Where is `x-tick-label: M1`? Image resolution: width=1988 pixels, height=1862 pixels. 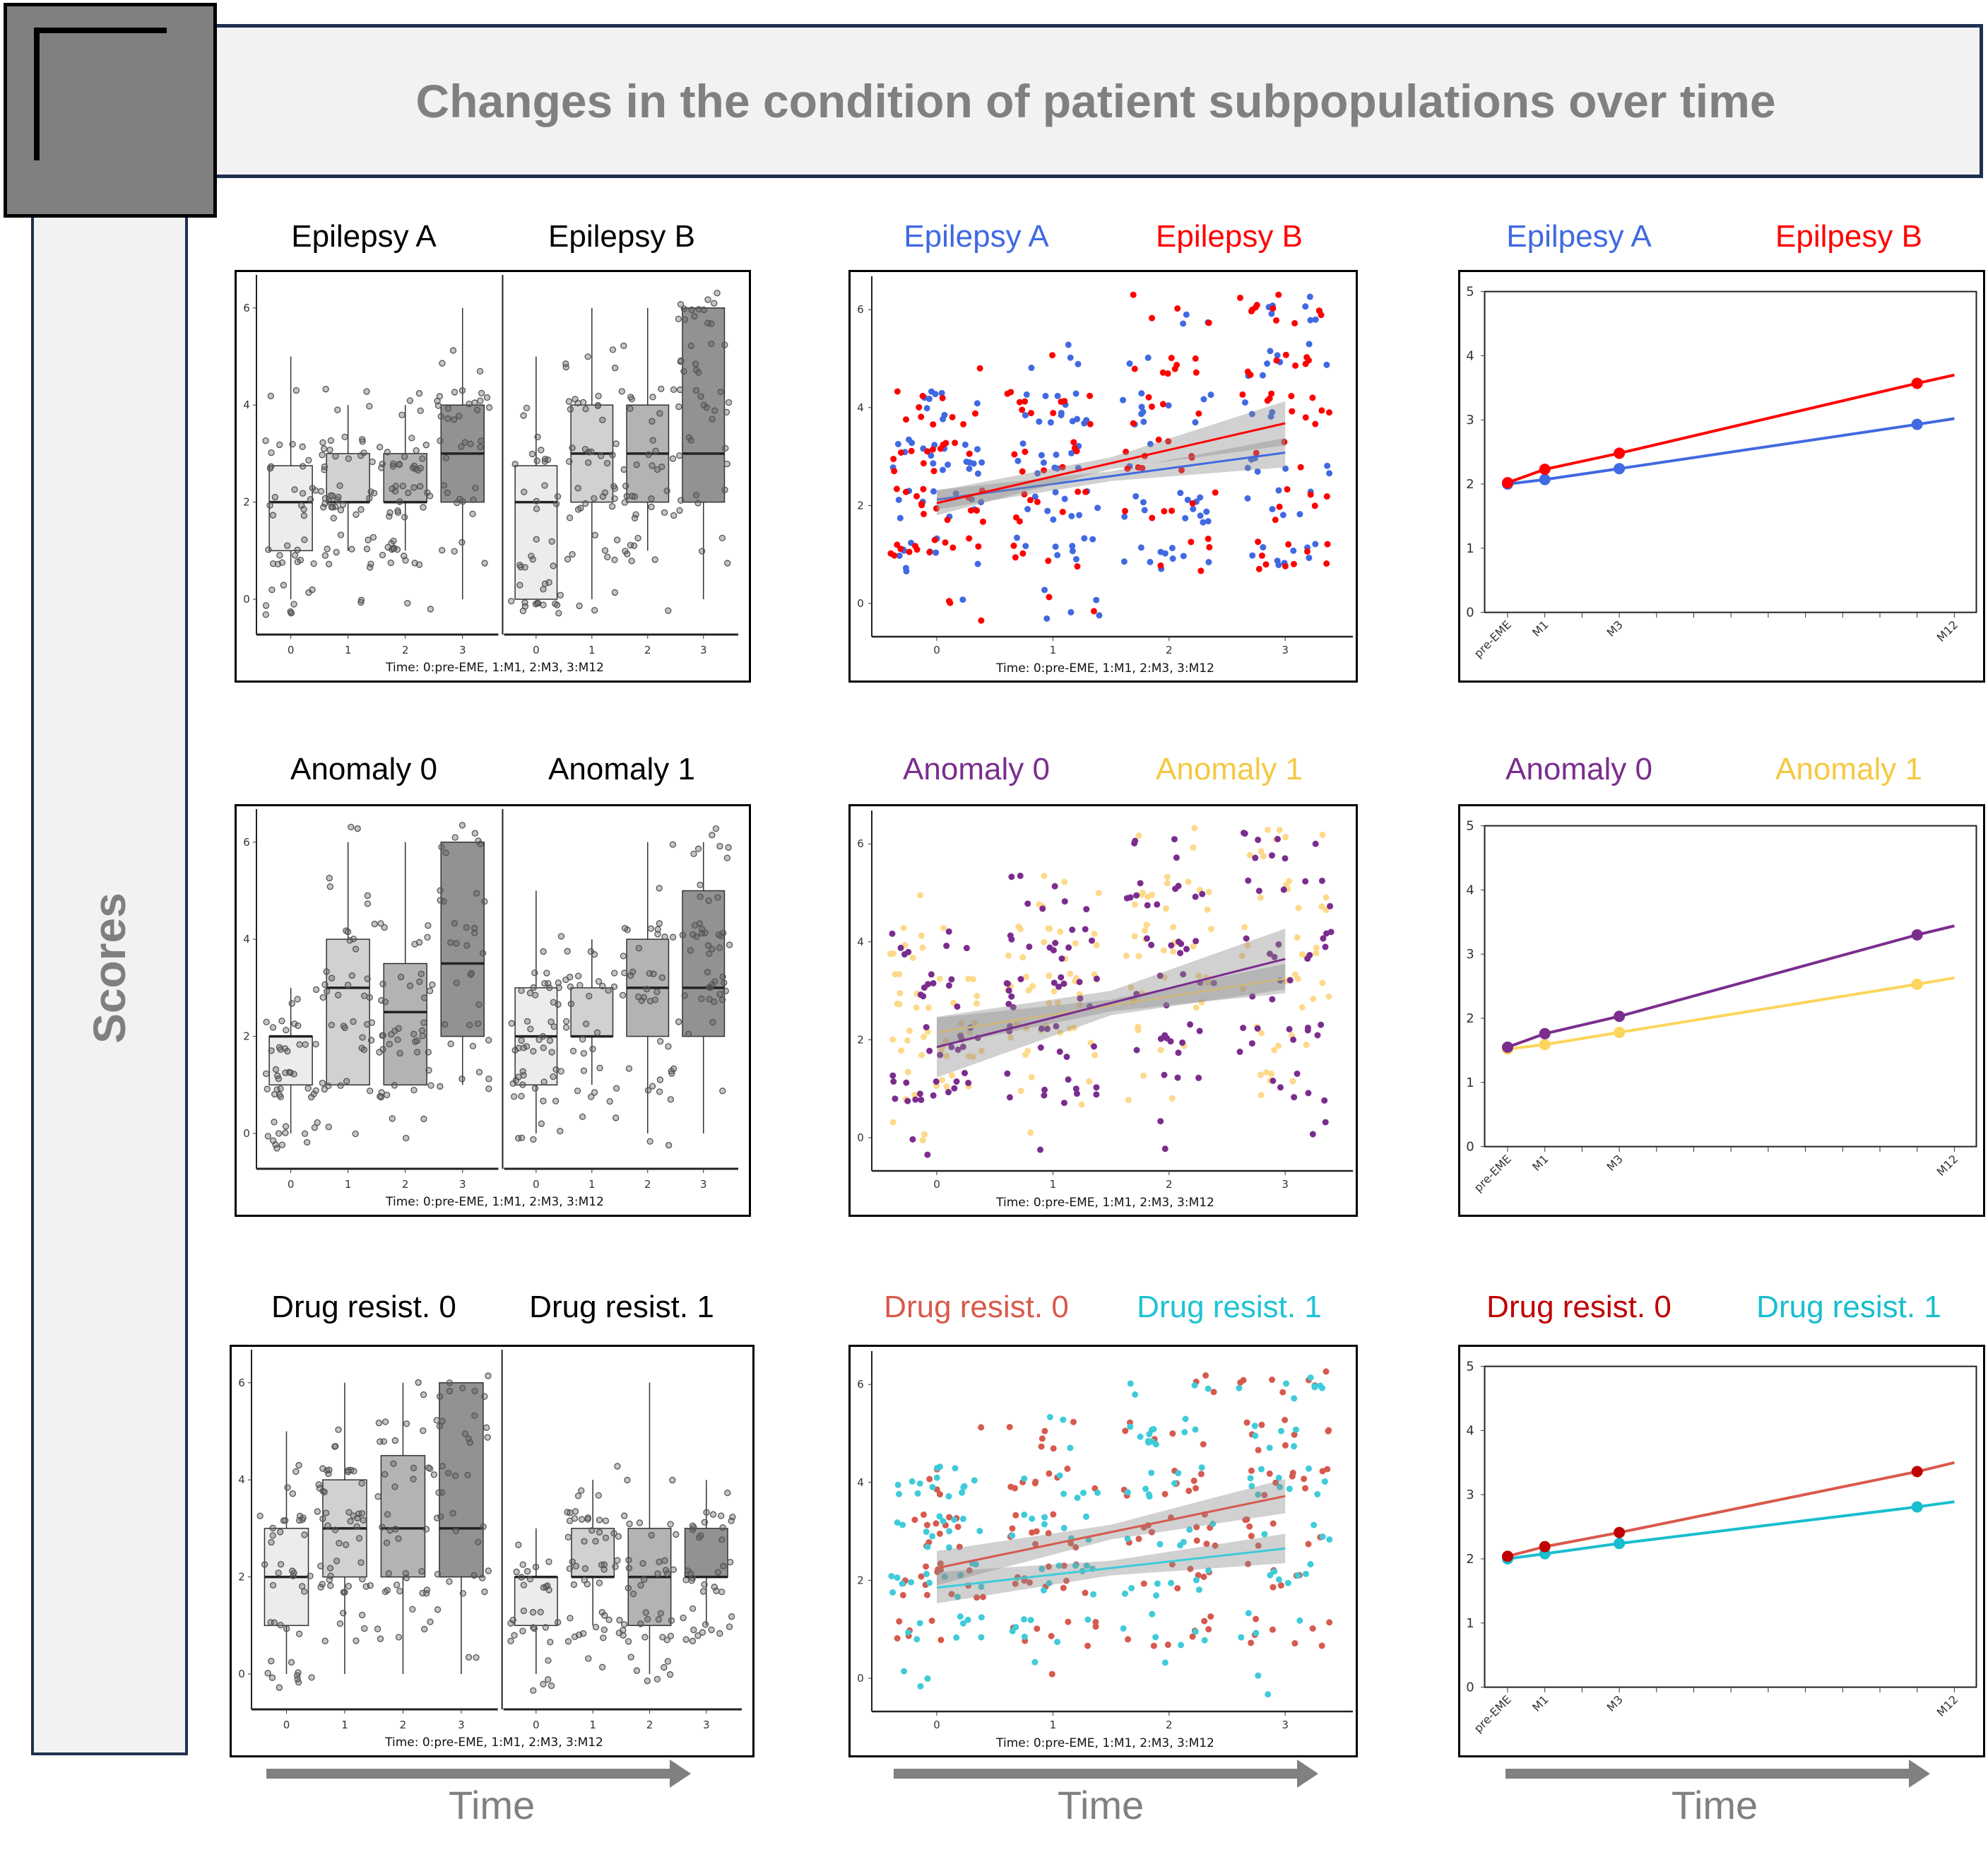 x-tick-label: M1 is located at coordinates (1540, 1703).